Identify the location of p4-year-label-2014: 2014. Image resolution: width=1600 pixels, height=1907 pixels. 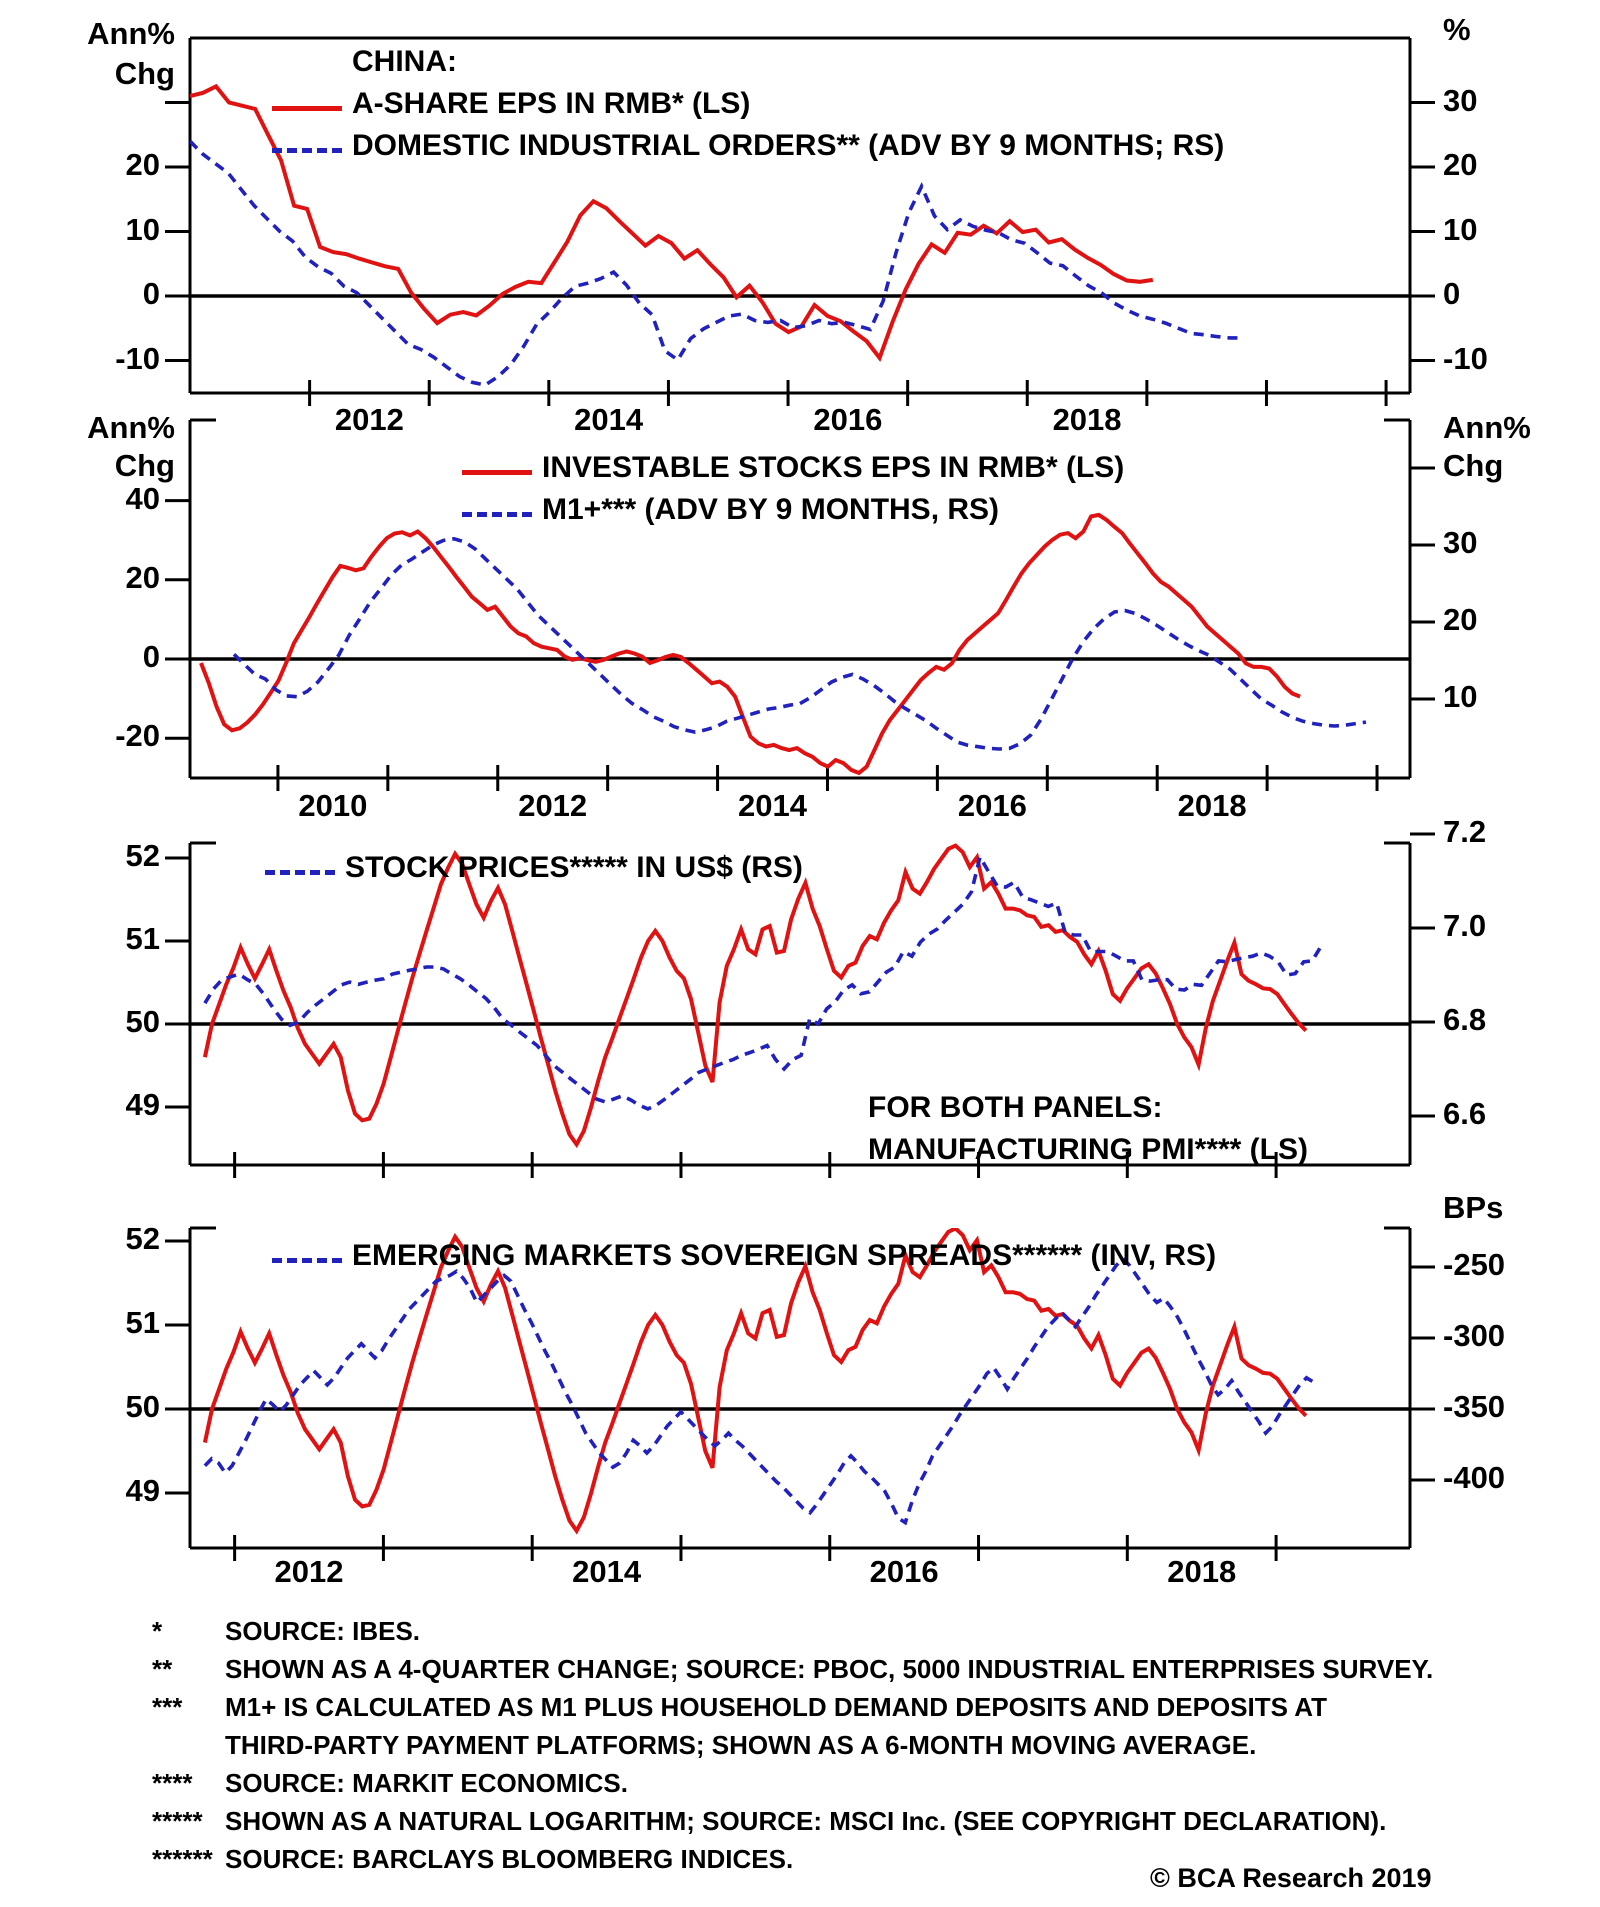
(607, 1571).